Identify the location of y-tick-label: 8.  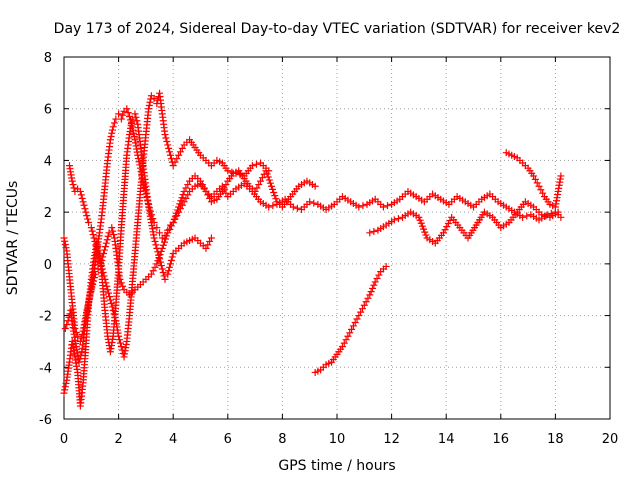
(48, 58).